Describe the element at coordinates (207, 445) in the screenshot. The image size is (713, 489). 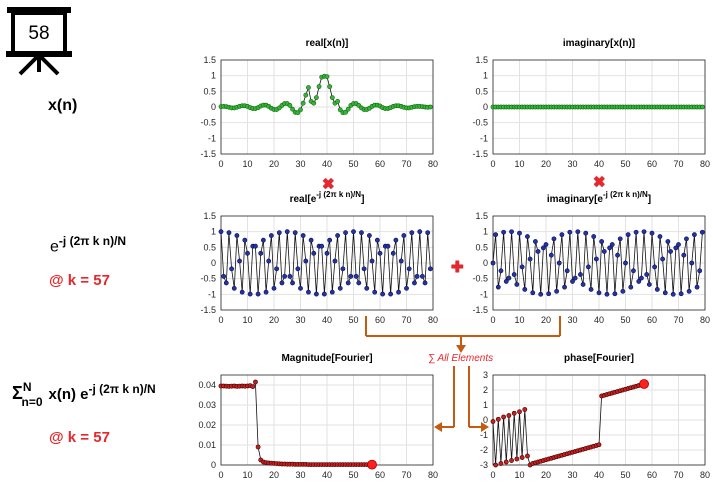
I see `y-tick-label: 0.01` at that location.